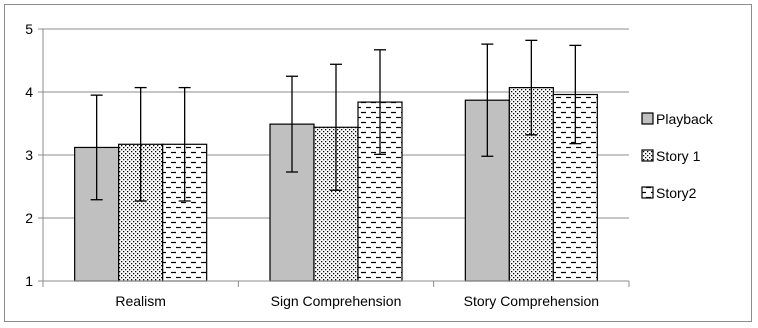 This screenshot has width=758, height=328. Describe the element at coordinates (29, 29) in the screenshot. I see `y-tick-label: 5` at that location.